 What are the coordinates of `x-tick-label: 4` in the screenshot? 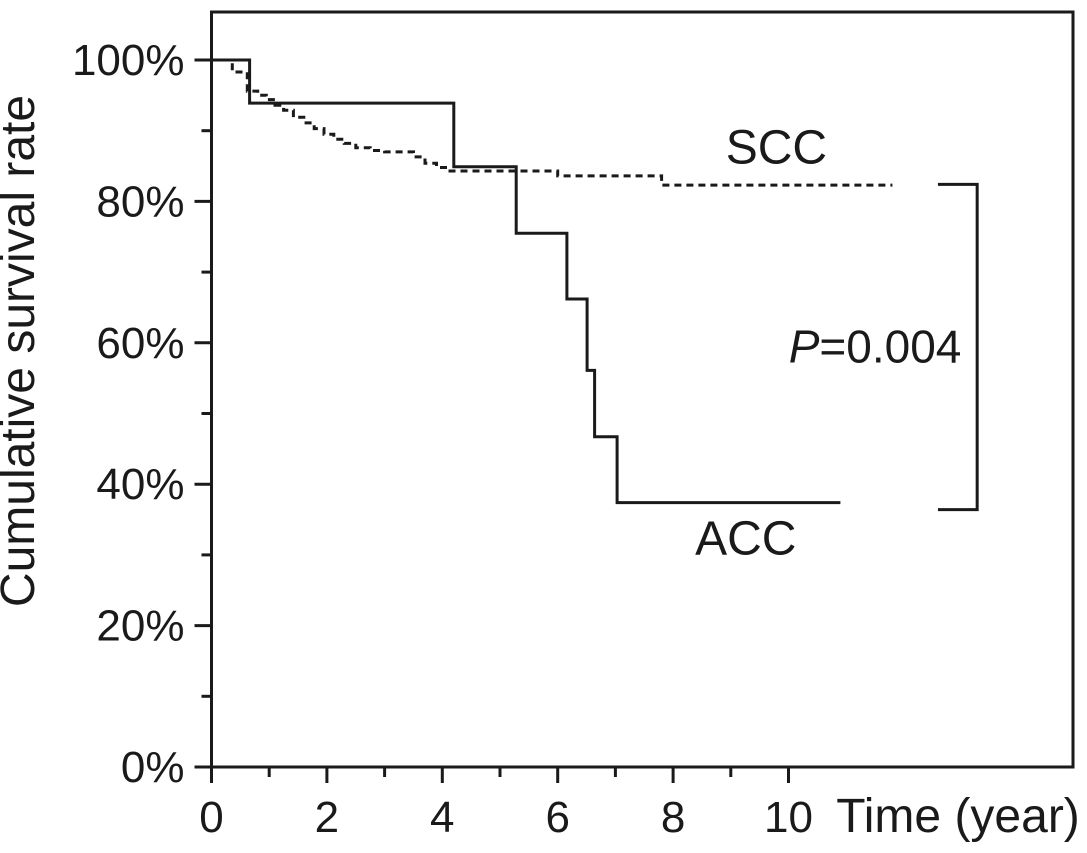 It's located at (442, 817).